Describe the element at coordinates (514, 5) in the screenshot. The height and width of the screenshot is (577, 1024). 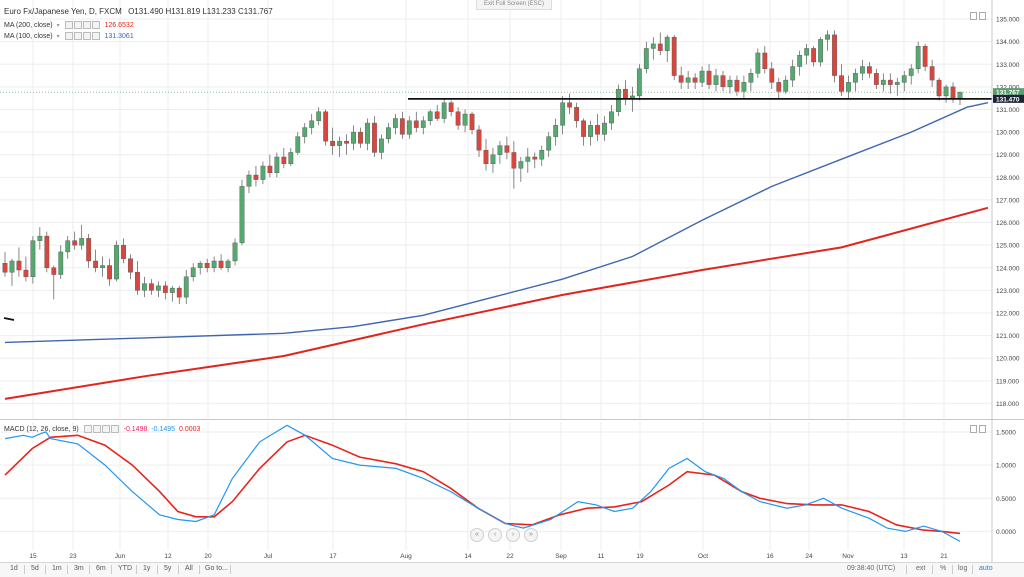
I see `exit-fullscreen-button: Exit Full Screen (ESC)` at that location.